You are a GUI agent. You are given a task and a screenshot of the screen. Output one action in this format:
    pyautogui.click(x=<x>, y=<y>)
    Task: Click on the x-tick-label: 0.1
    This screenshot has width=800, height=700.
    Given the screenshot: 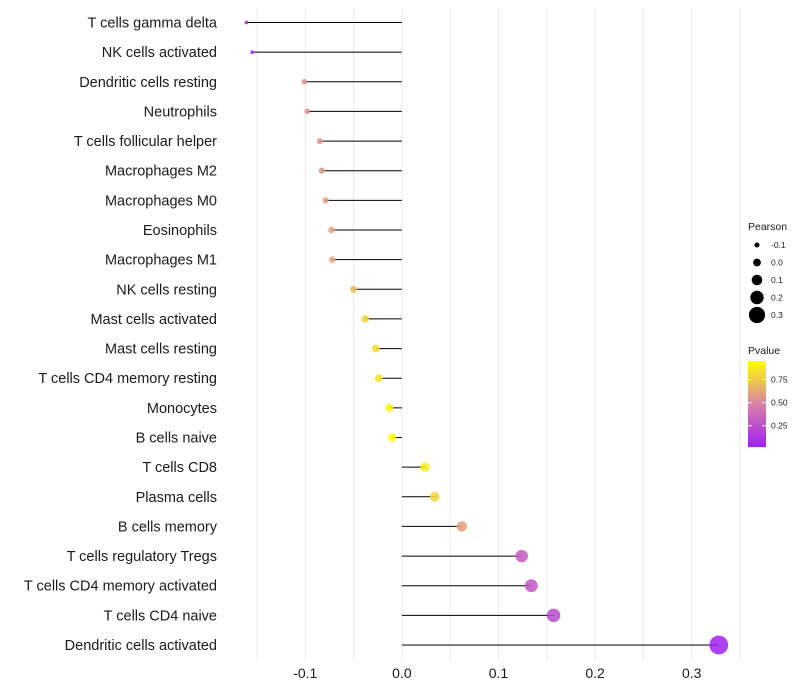 What is the action you would take?
    pyautogui.click(x=499, y=673)
    